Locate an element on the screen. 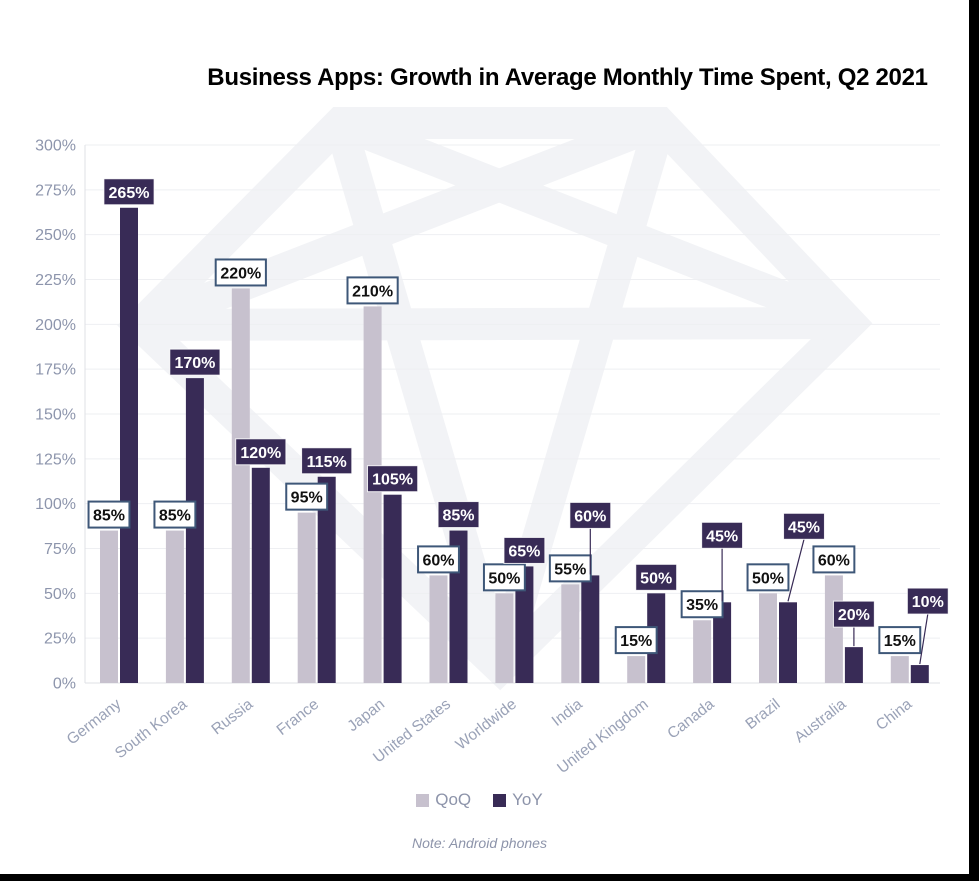 Image resolution: width=979 pixels, height=881 pixels. value-label-qoq-japan: 210% is located at coordinates (372, 291).